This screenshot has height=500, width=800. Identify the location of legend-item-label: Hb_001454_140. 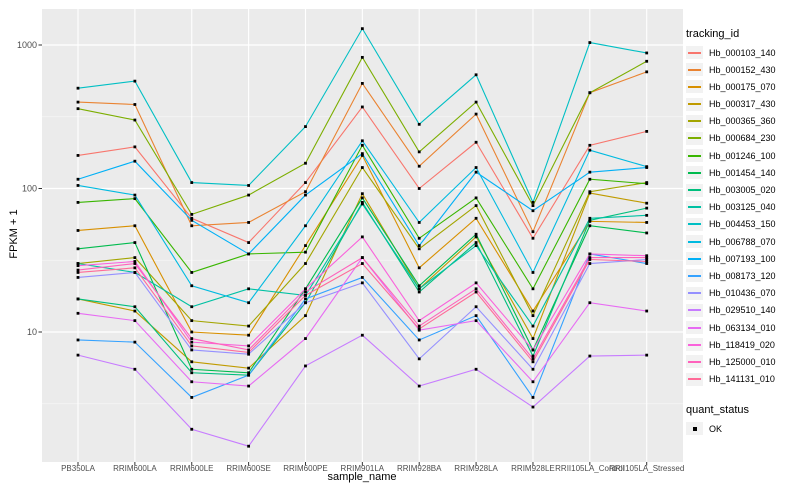
(742, 172).